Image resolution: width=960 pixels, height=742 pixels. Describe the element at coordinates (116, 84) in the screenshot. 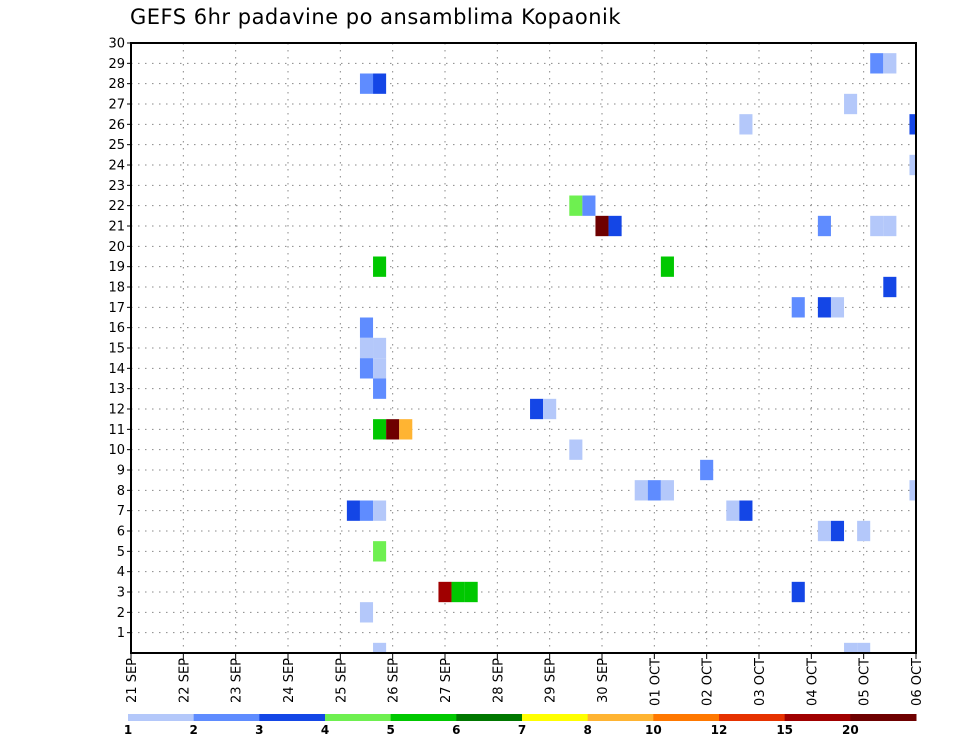

I see `y-tick-label: 28` at that location.